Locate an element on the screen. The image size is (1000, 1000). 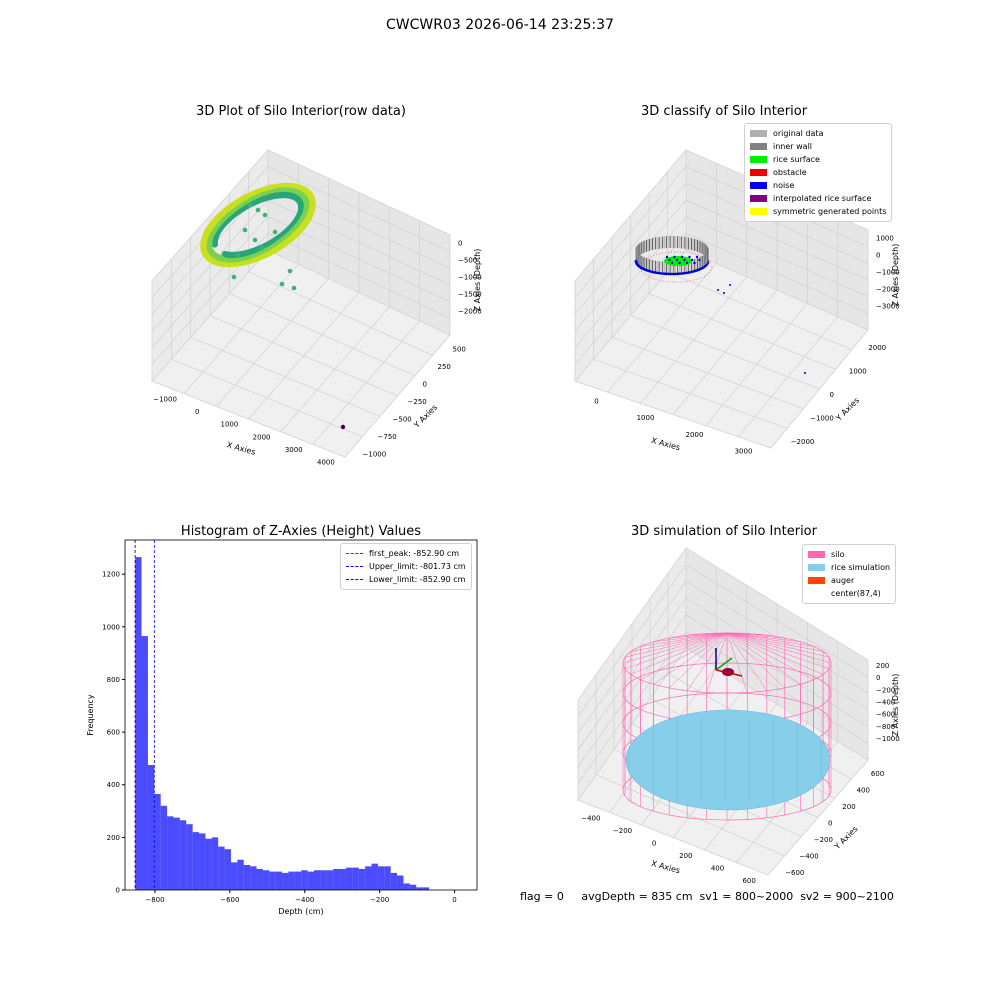
z-tick-label: −1500 is located at coordinates (470, 295).